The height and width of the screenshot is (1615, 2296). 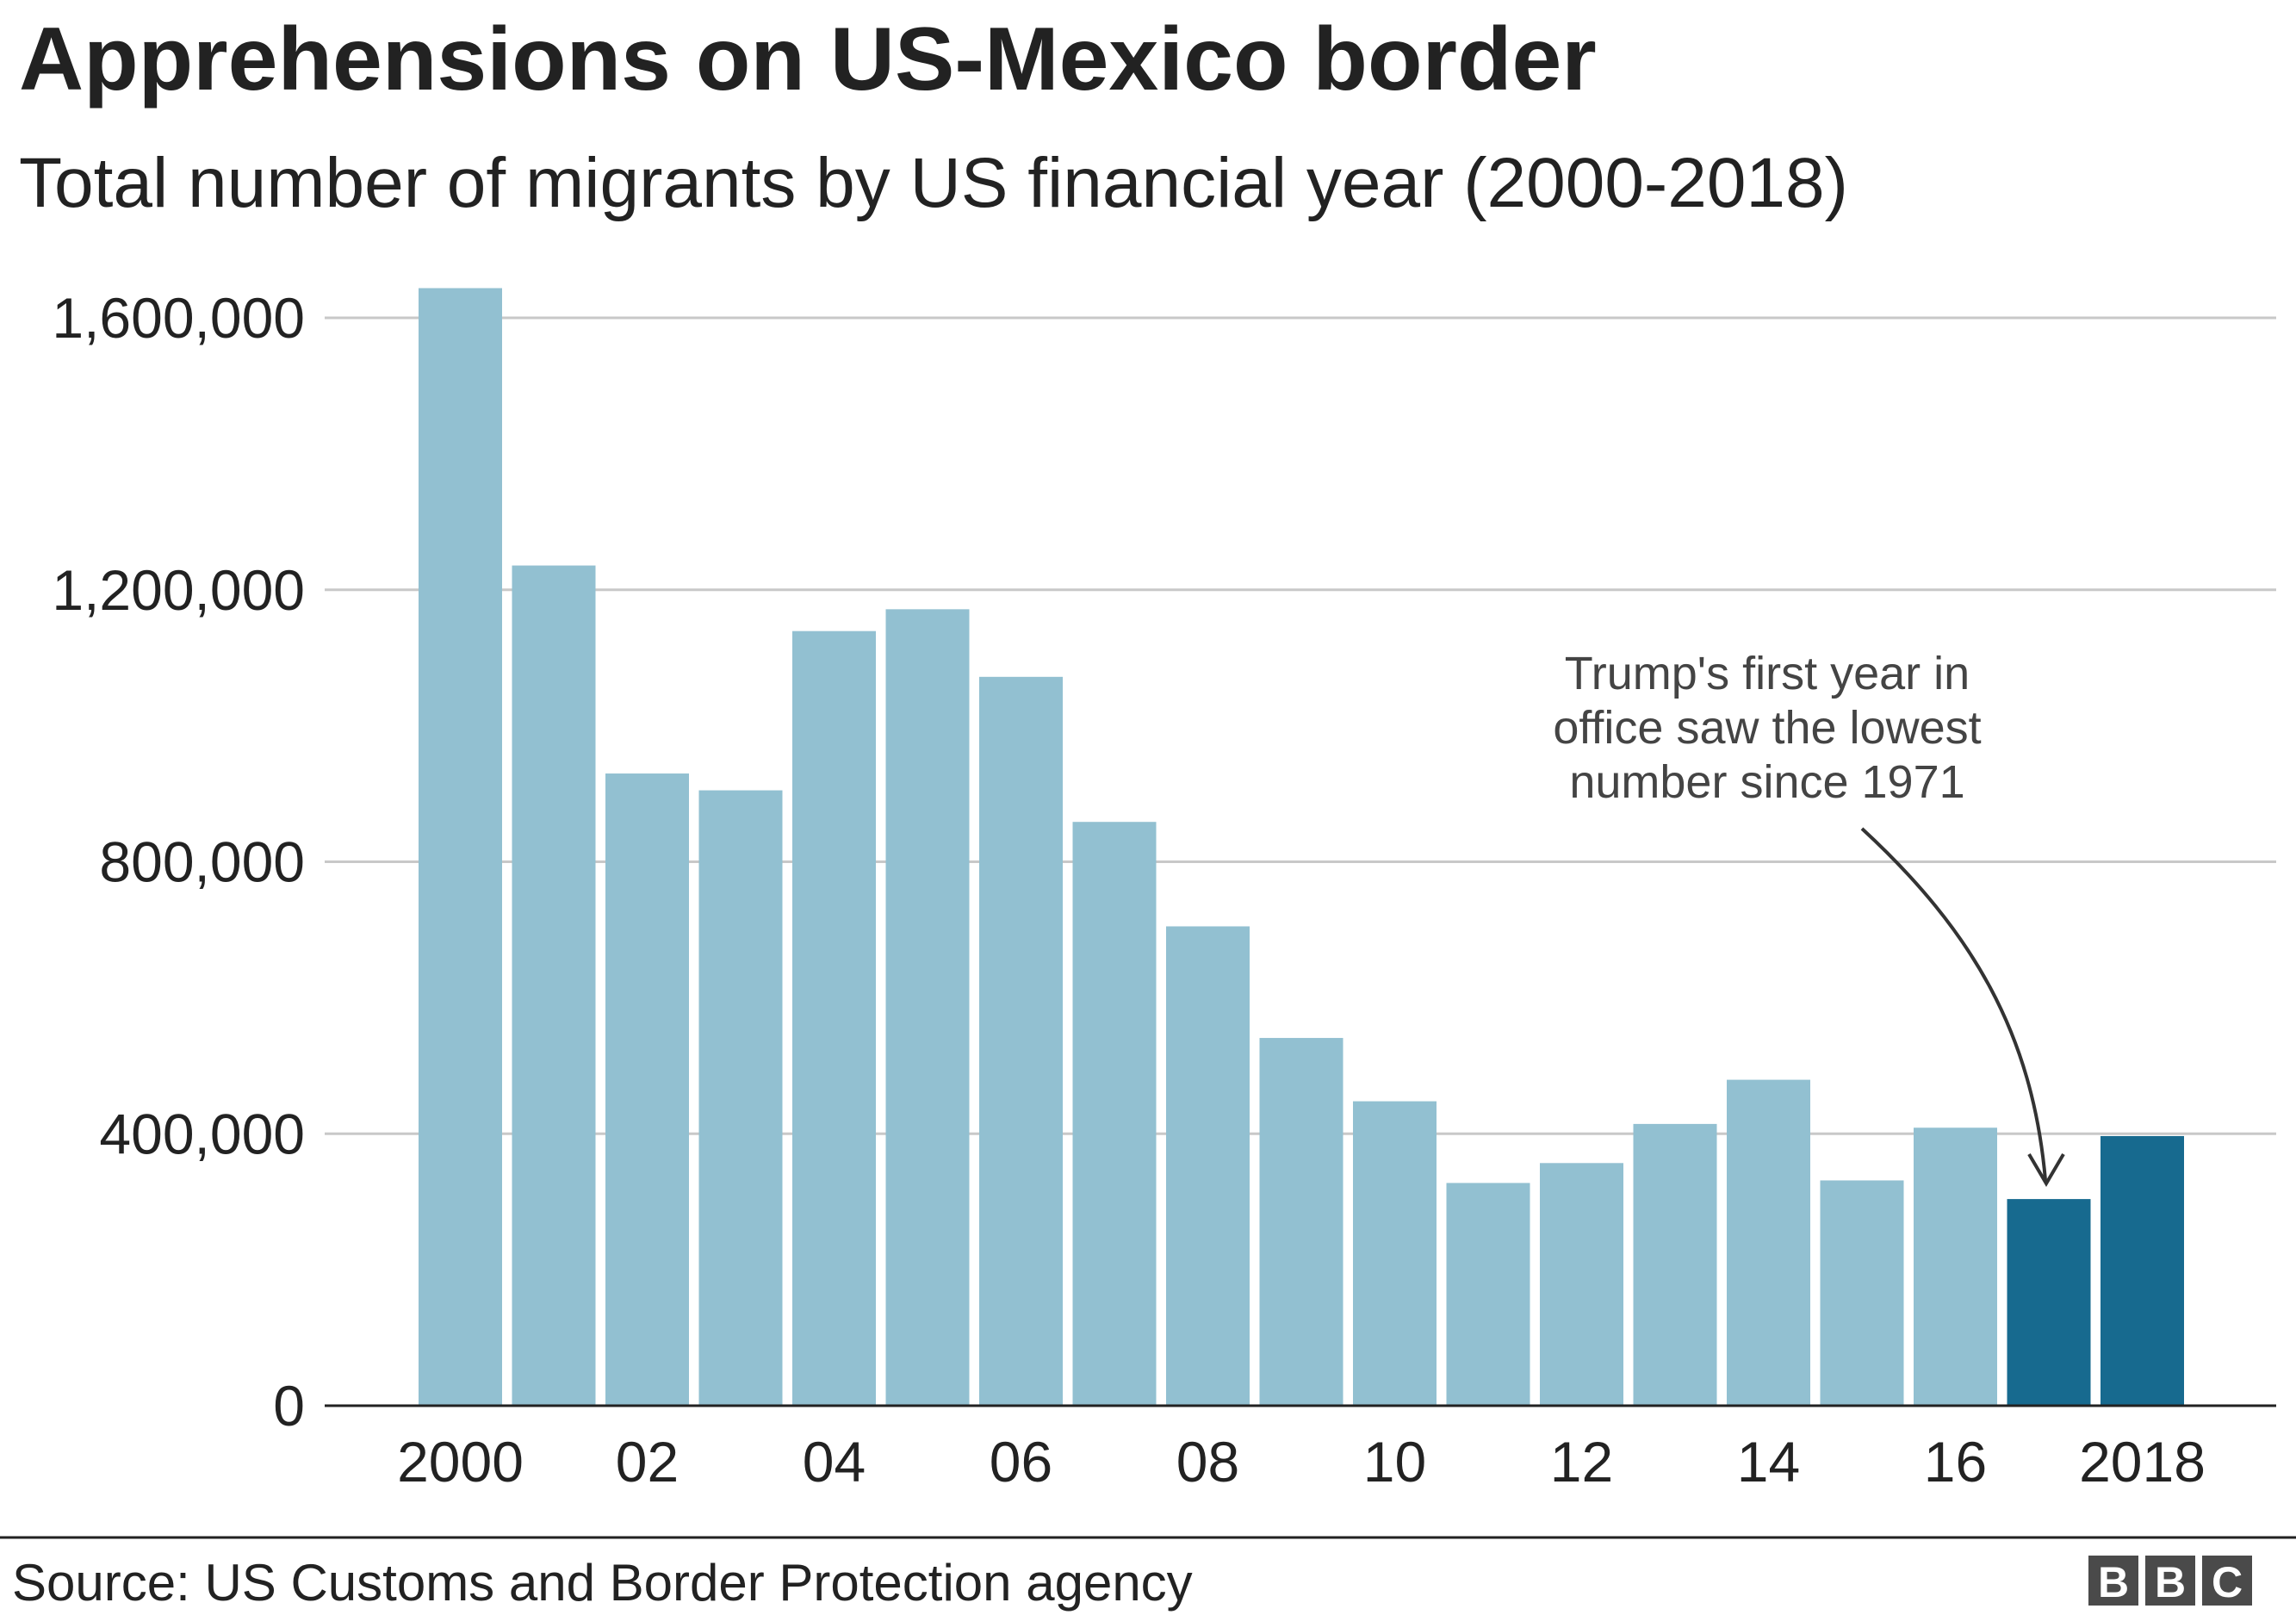 I want to click on bar-2007, so click(x=1114, y=1114).